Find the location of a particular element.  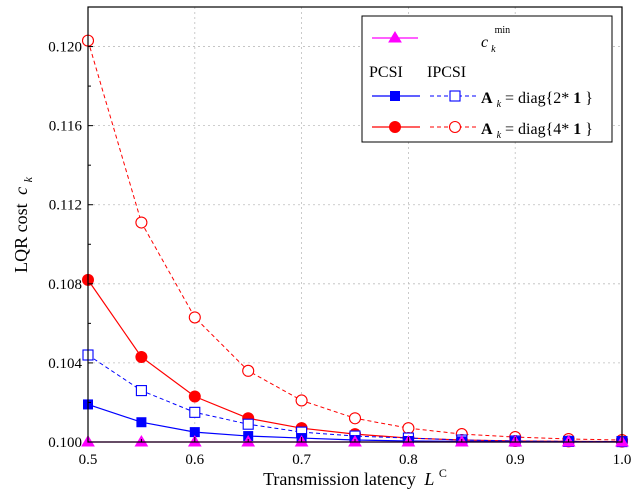

y-tick-label: 0.100 is located at coordinates (65, 443).